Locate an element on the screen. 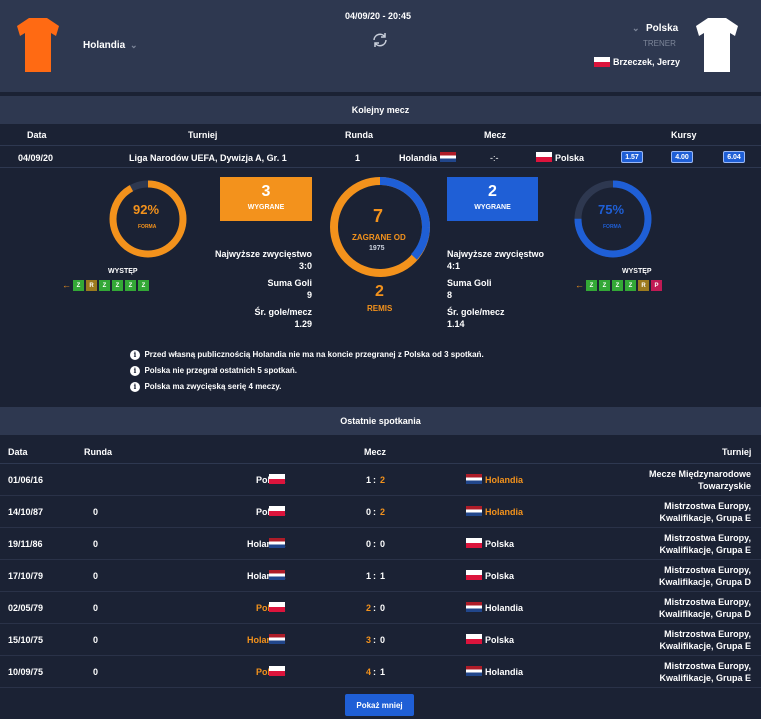 The height and width of the screenshot is (719, 761). form-result-badge: P is located at coordinates (656, 285).